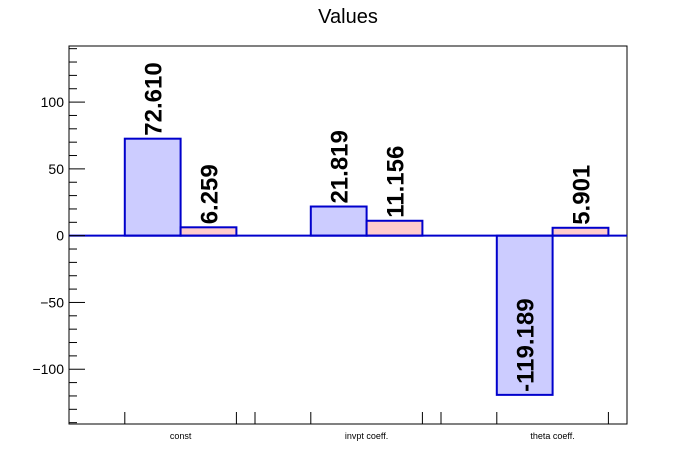  Describe the element at coordinates (396, 182) in the screenshot. I see `bar-value-label: 11.156` at that location.